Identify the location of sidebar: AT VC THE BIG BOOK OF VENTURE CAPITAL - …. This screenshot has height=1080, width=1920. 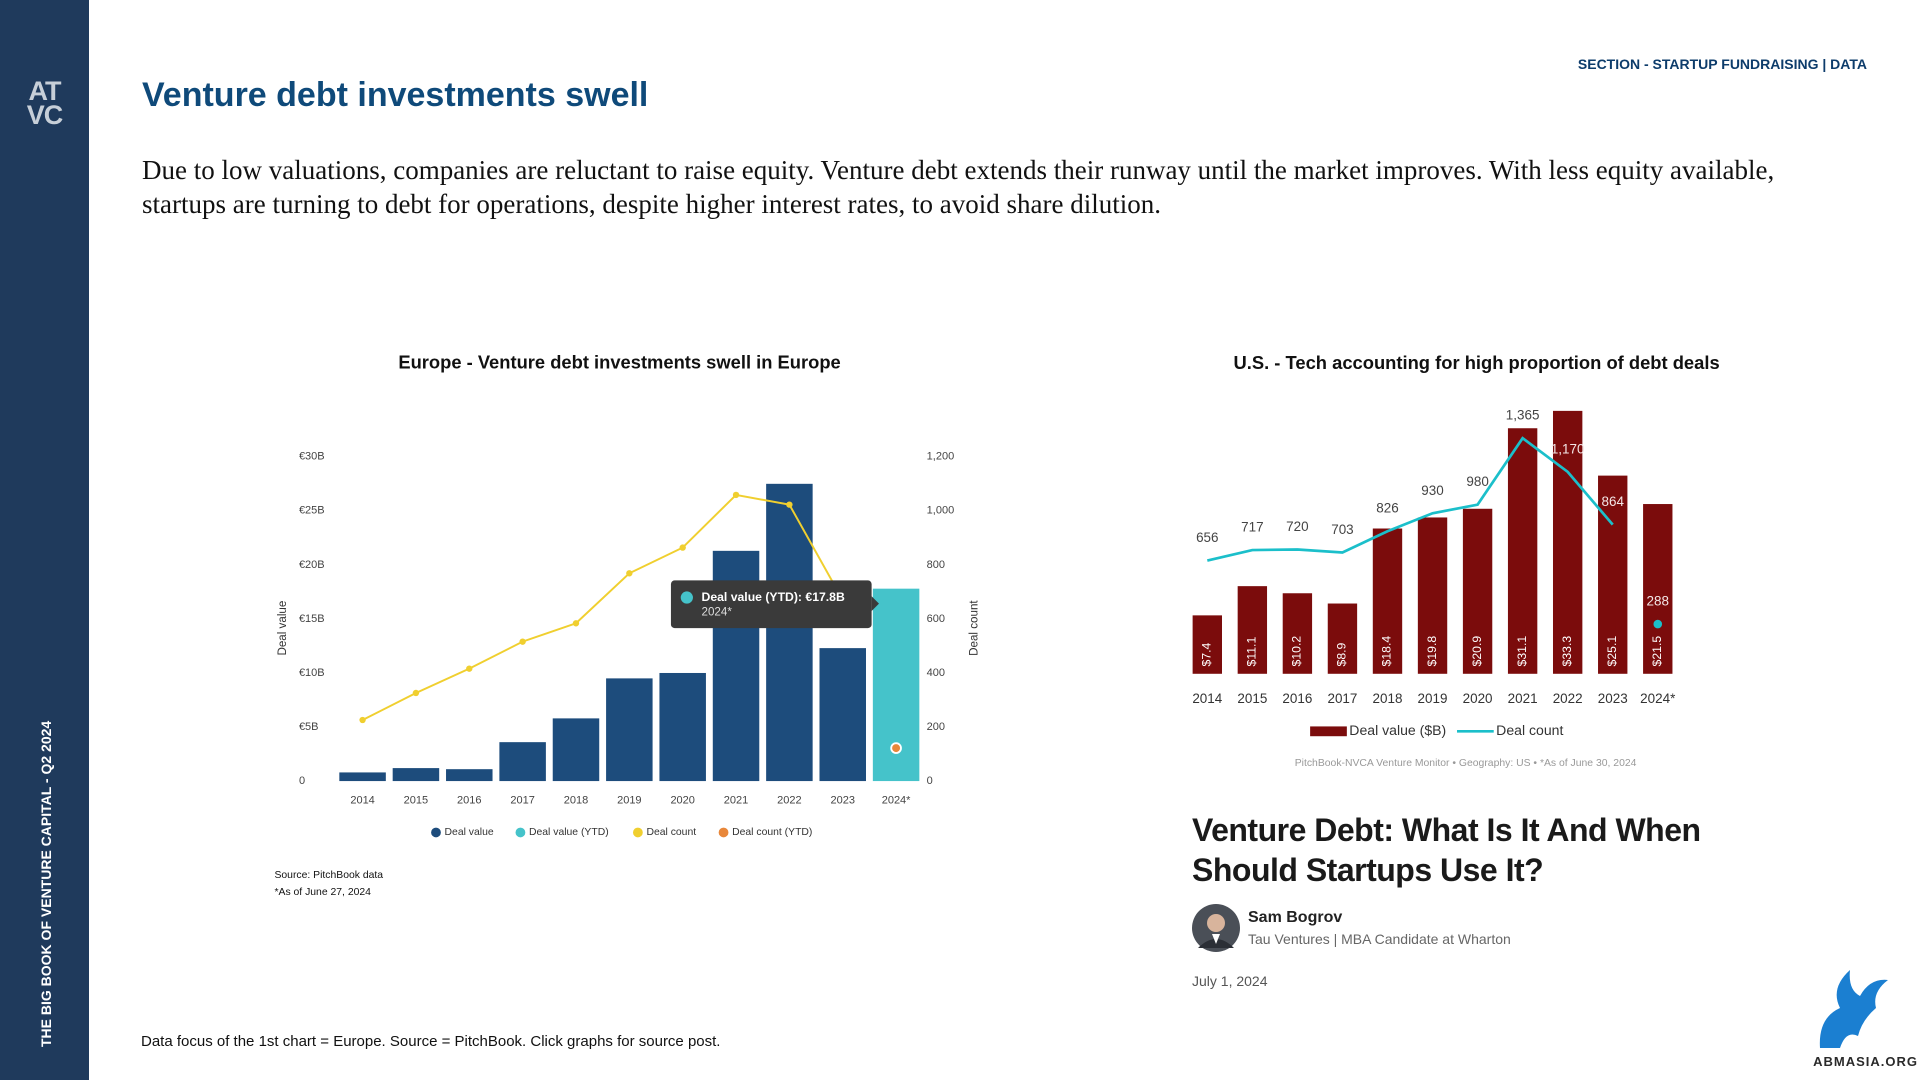
(44, 540).